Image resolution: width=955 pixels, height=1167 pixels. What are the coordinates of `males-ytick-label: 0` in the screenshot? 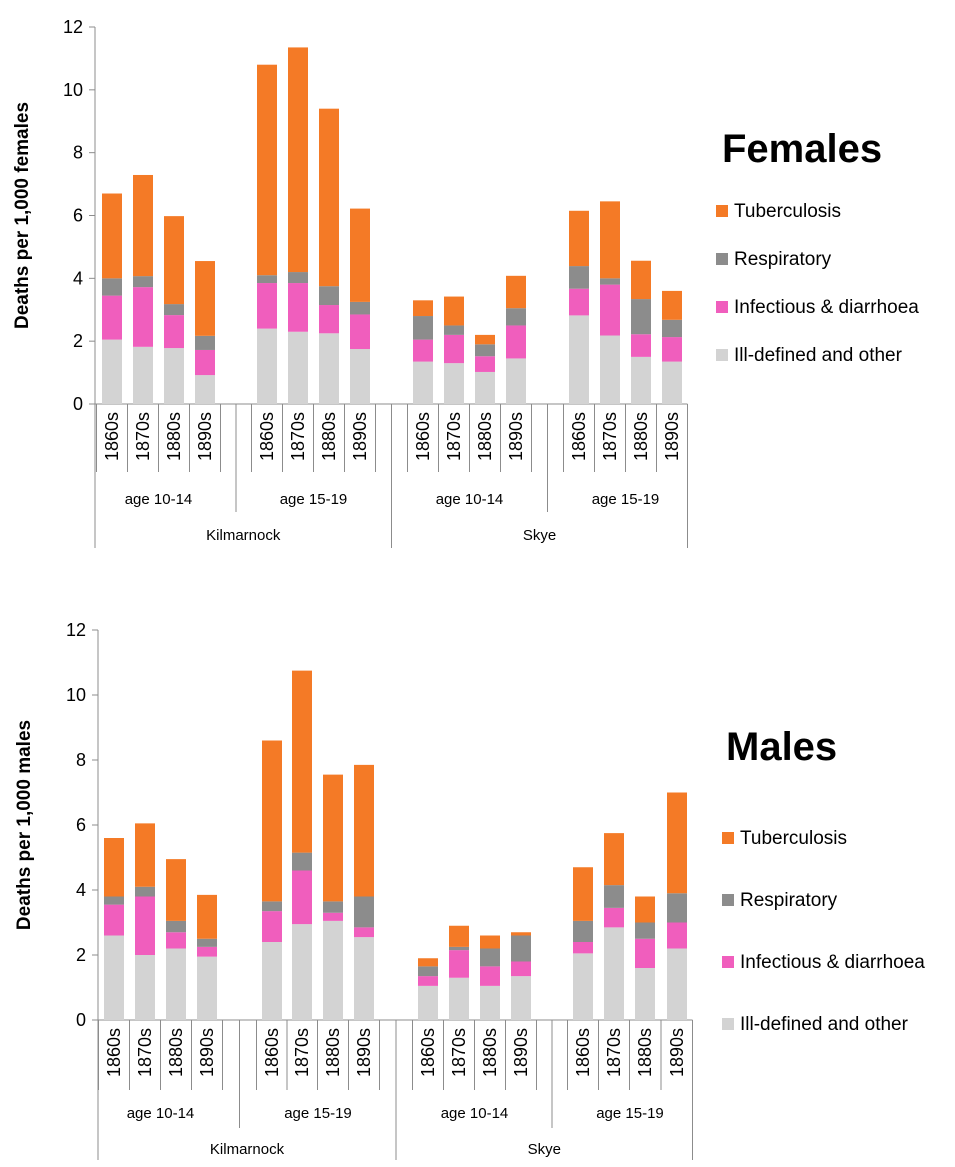 It's located at (81, 1020).